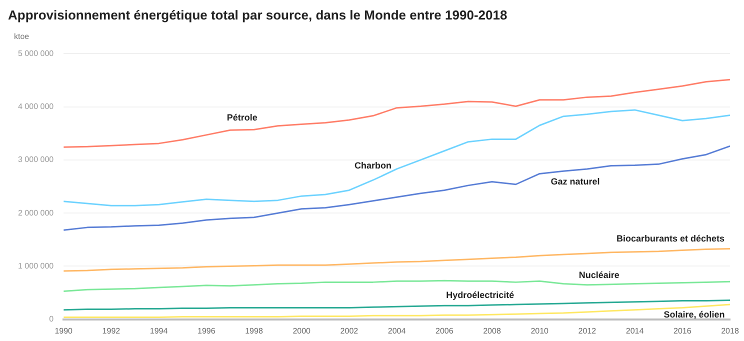  I want to click on y-axis-title: ktoe, so click(22, 37).